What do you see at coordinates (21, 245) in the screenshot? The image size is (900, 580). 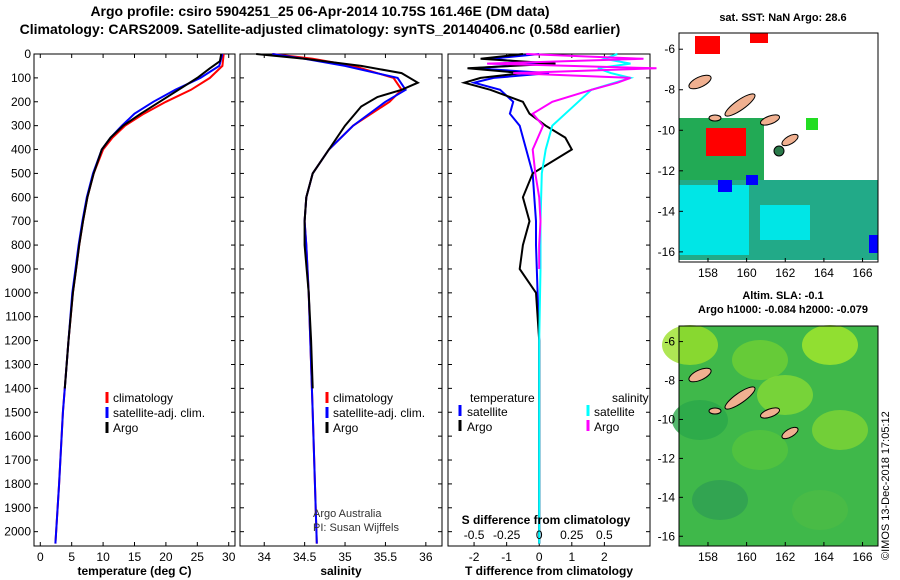 I see `y-tick-label: 800` at bounding box center [21, 245].